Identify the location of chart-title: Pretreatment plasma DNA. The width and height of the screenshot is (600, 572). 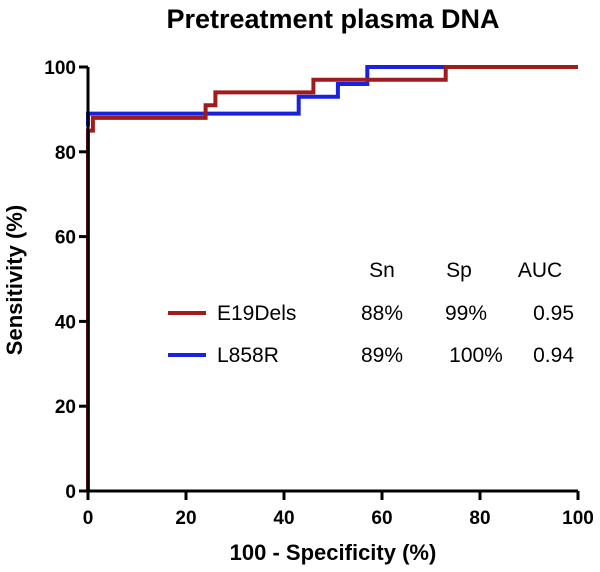
(332, 19).